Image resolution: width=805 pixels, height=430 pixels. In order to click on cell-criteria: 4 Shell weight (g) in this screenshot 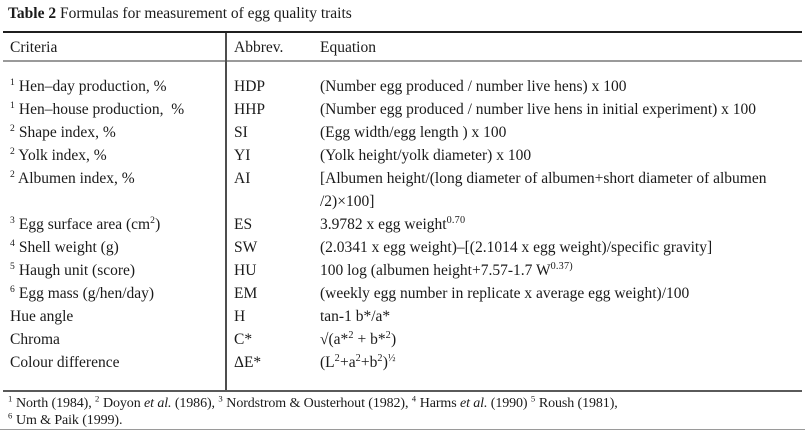, I will do `click(64, 246)`.